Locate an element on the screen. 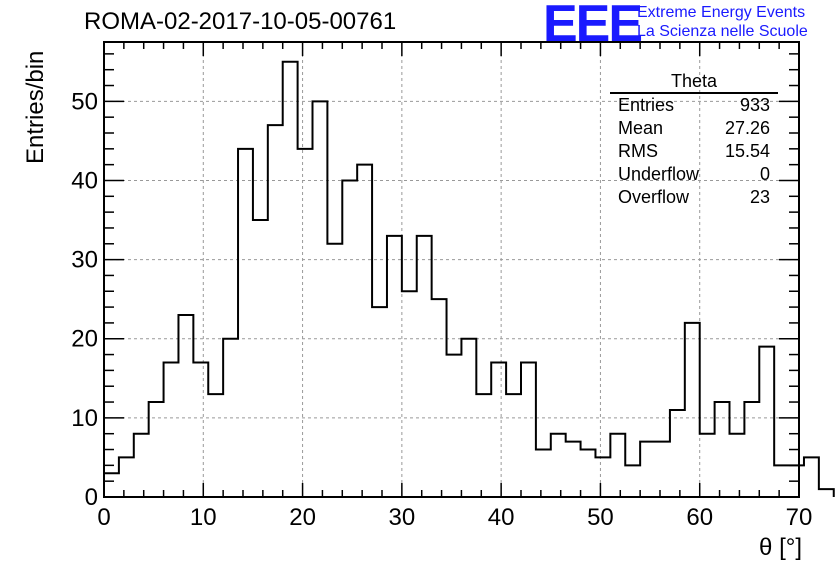 This screenshot has width=836, height=572. stats-title: Theta is located at coordinates (694, 82).